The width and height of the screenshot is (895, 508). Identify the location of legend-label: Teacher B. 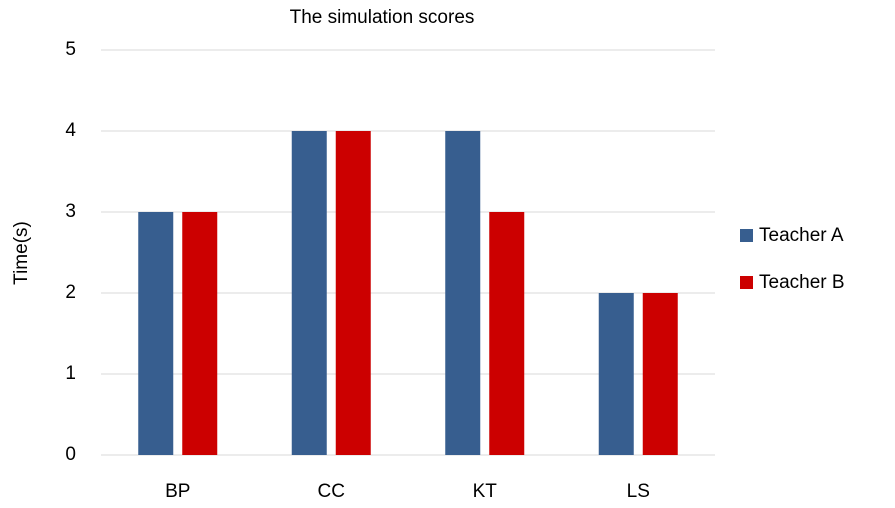
(802, 282).